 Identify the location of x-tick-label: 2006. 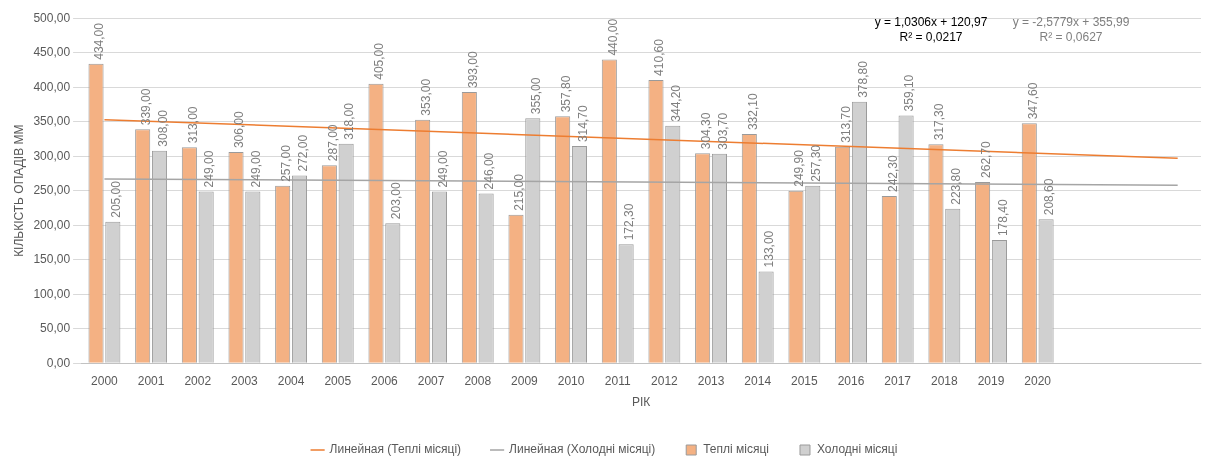
(385, 380).